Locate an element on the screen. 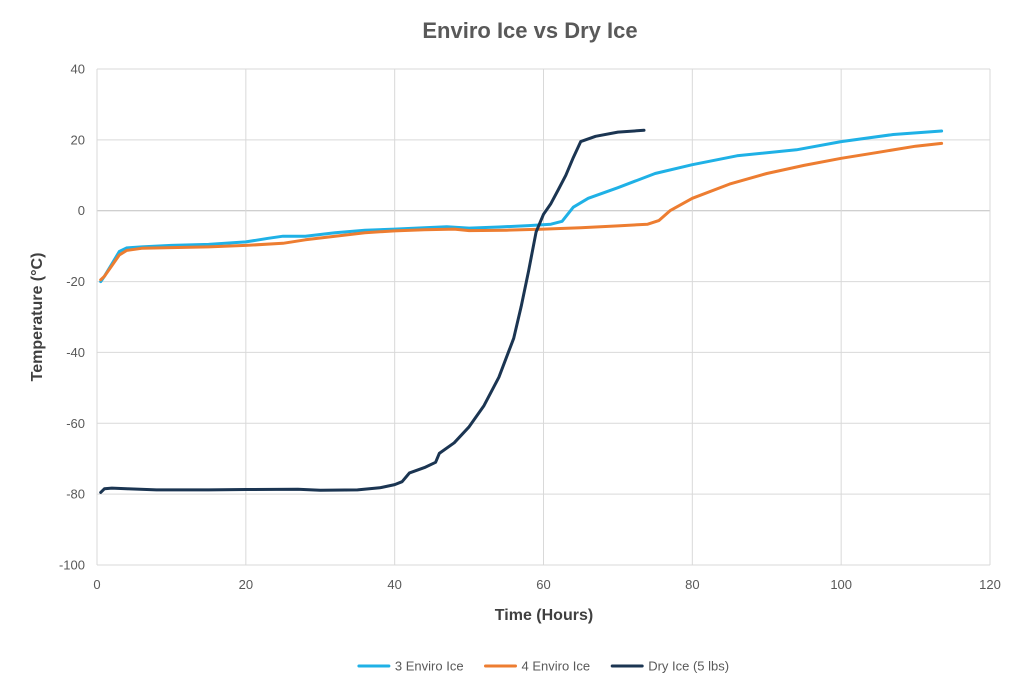 The image size is (1024, 690). legend-label: 4 Enviro Ice is located at coordinates (556, 666).